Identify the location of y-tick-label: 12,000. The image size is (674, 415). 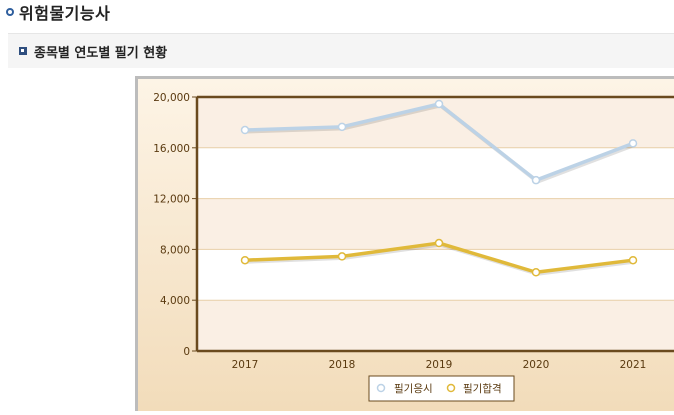
(171, 200).